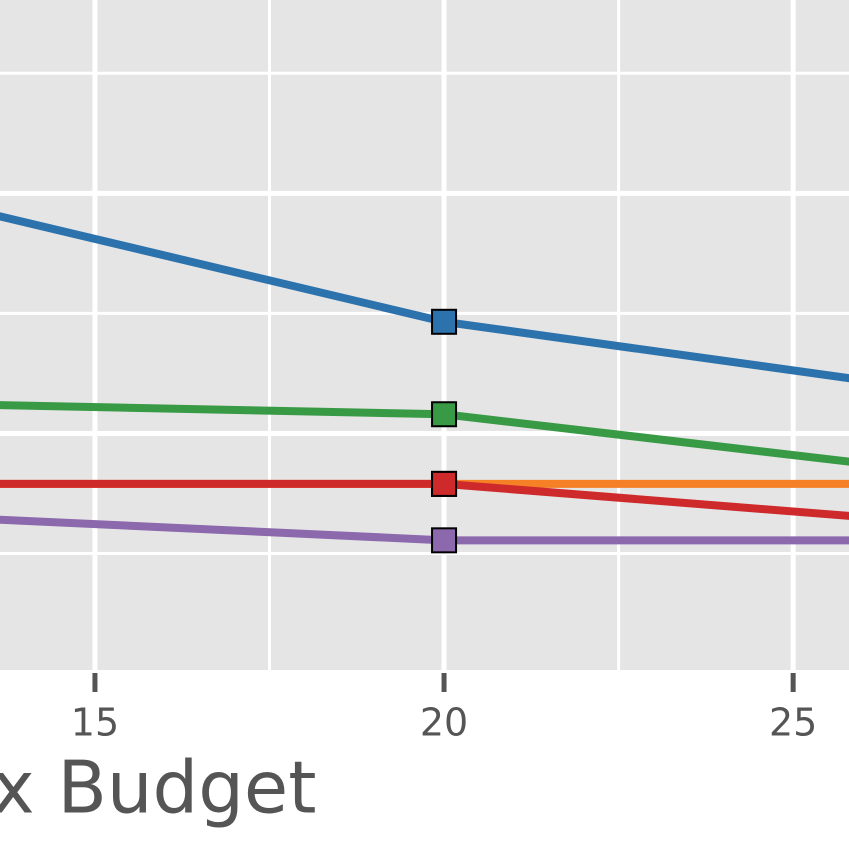 The width and height of the screenshot is (849, 856). I want to click on x-axis-label: x Budget, so click(158, 788).